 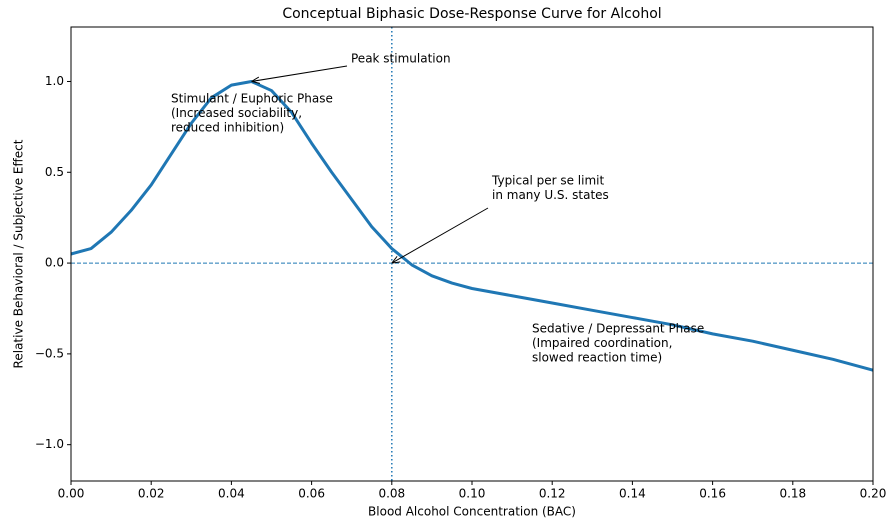 I want to click on annotation-text: Typical per se limit, so click(x=548, y=181).